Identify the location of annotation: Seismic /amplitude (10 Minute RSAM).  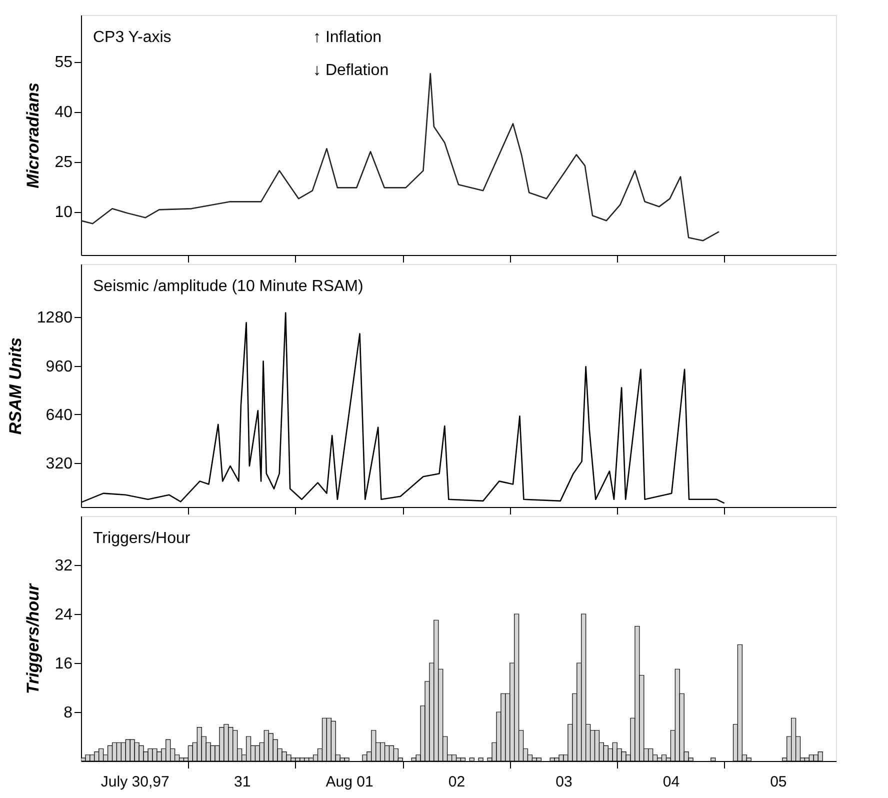
(228, 286).